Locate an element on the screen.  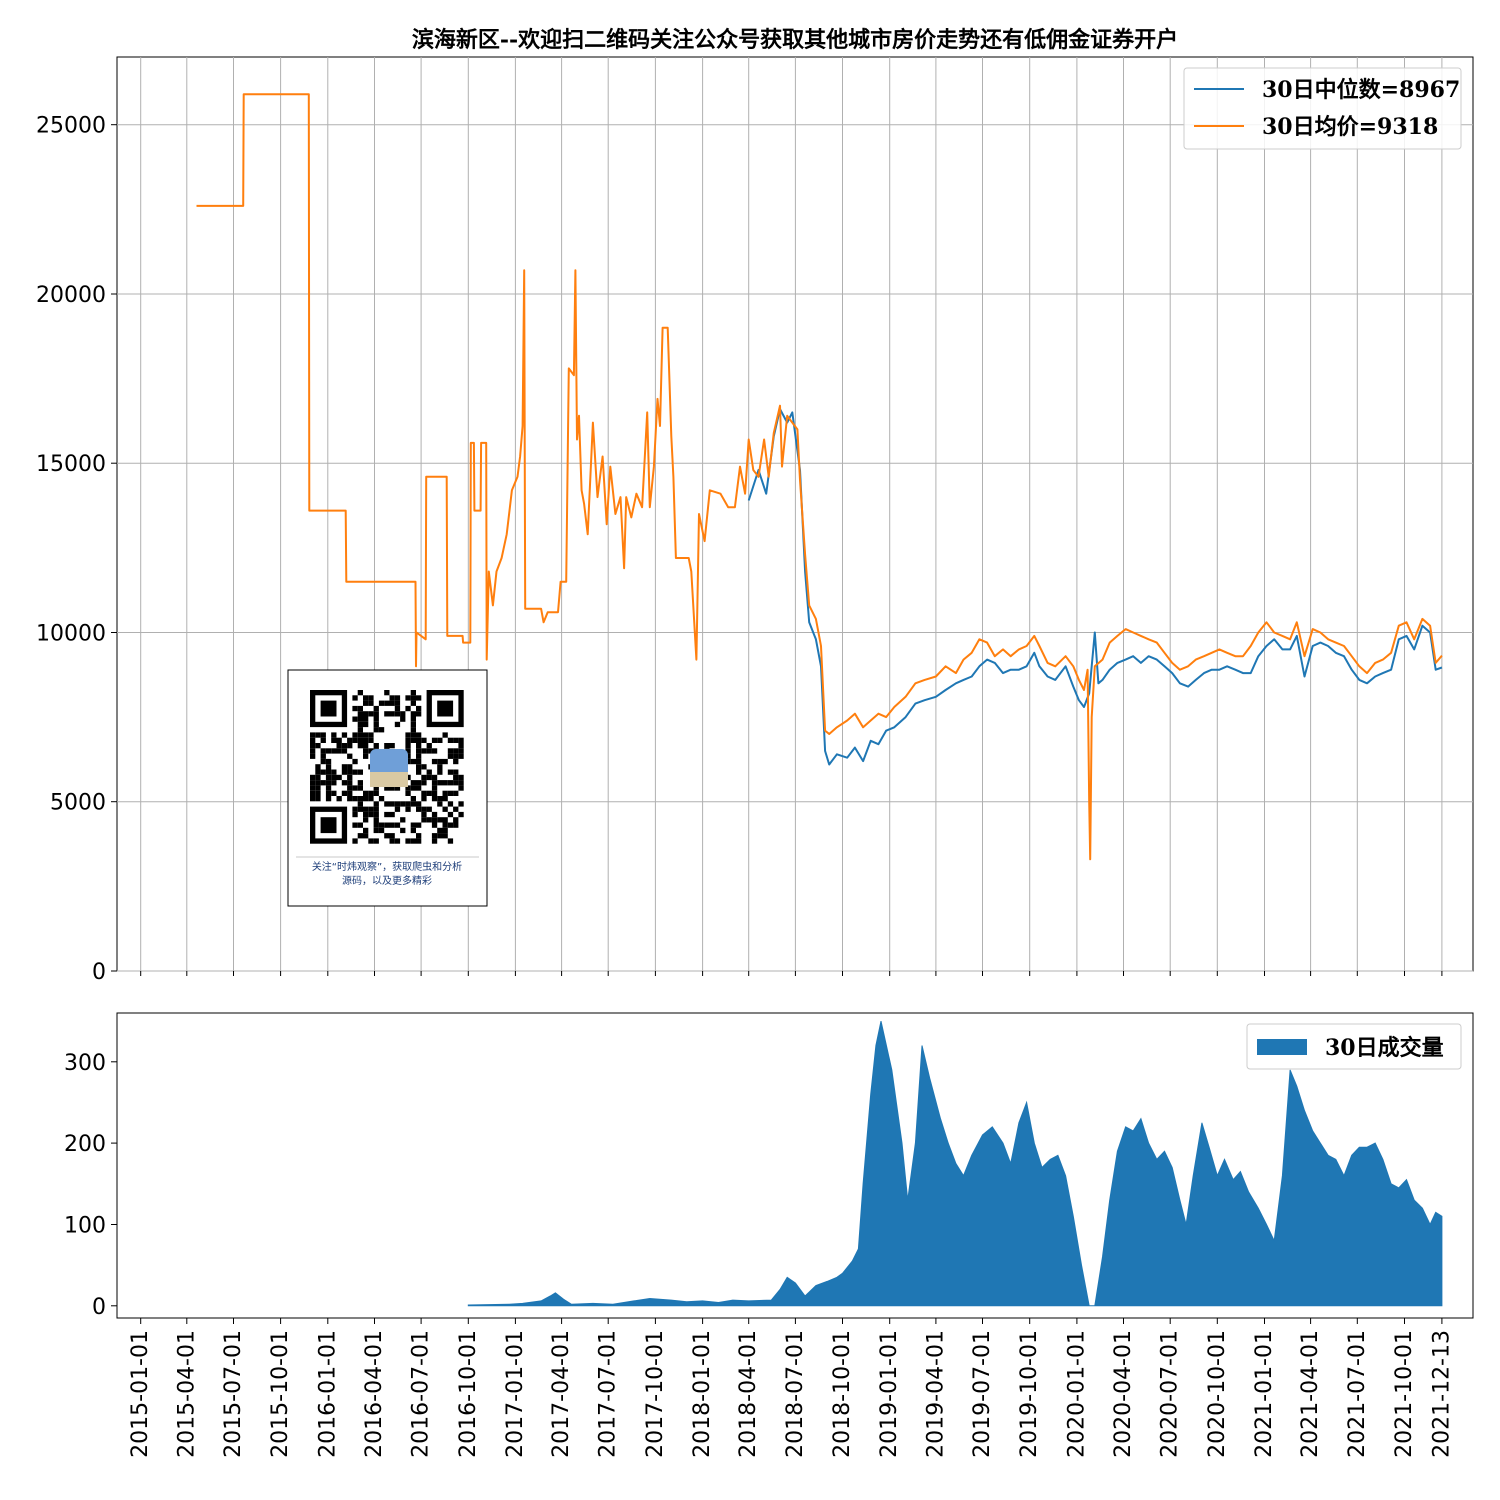
x-tick-label: 2020-04-01 is located at coordinates (1123, 1394).